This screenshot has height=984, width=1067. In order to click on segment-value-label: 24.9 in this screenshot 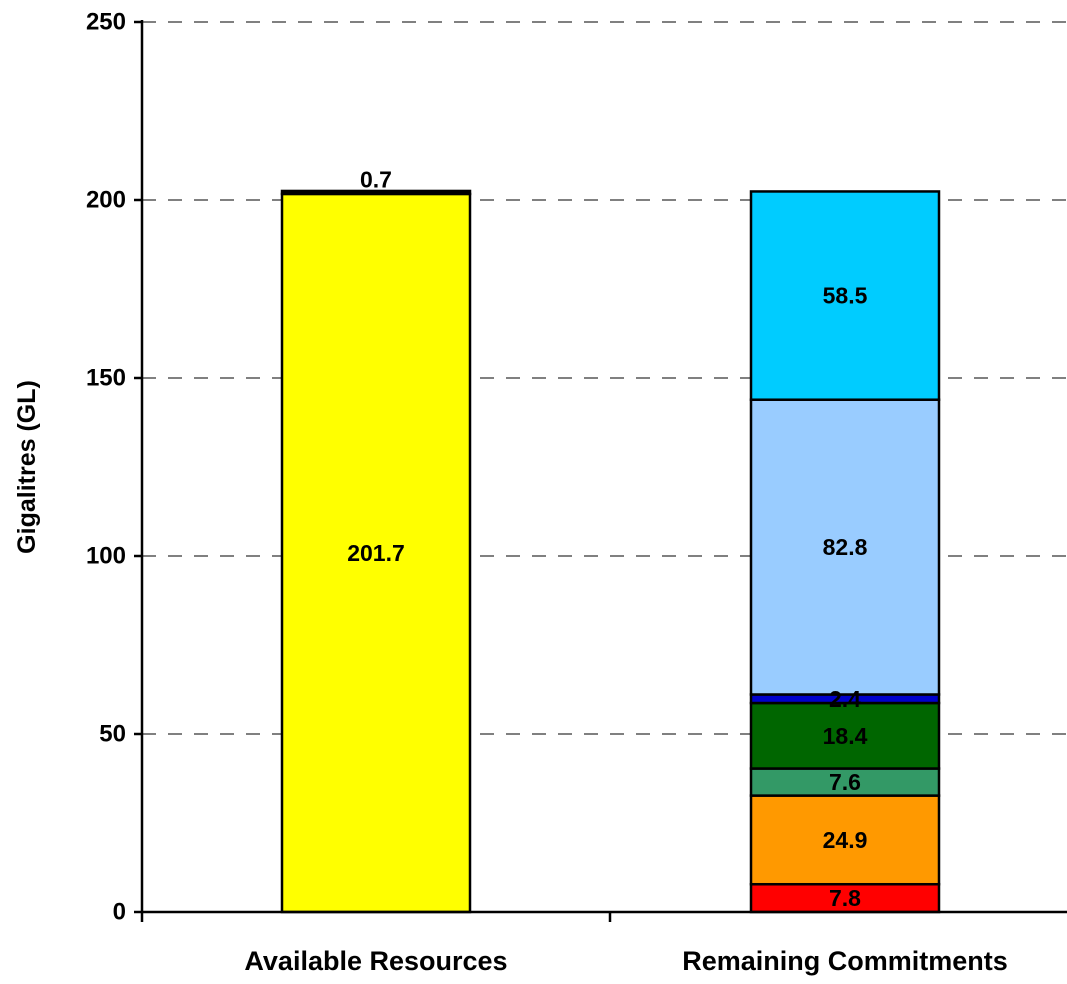, I will do `click(845, 840)`.